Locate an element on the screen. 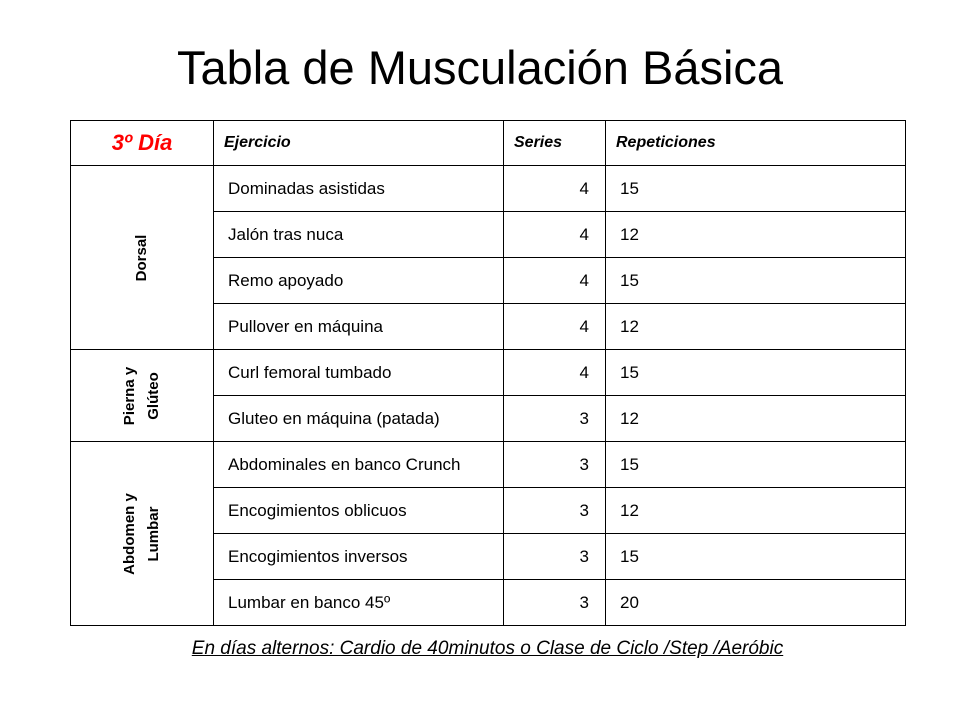 The width and height of the screenshot is (960, 720). exercise-name: Gluteo en máquina (patada) is located at coordinates (358, 418).